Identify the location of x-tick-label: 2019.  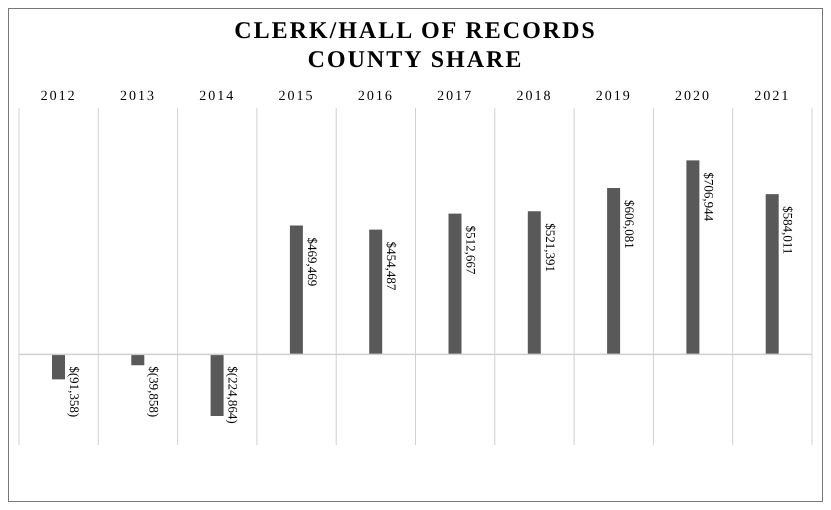
(614, 96).